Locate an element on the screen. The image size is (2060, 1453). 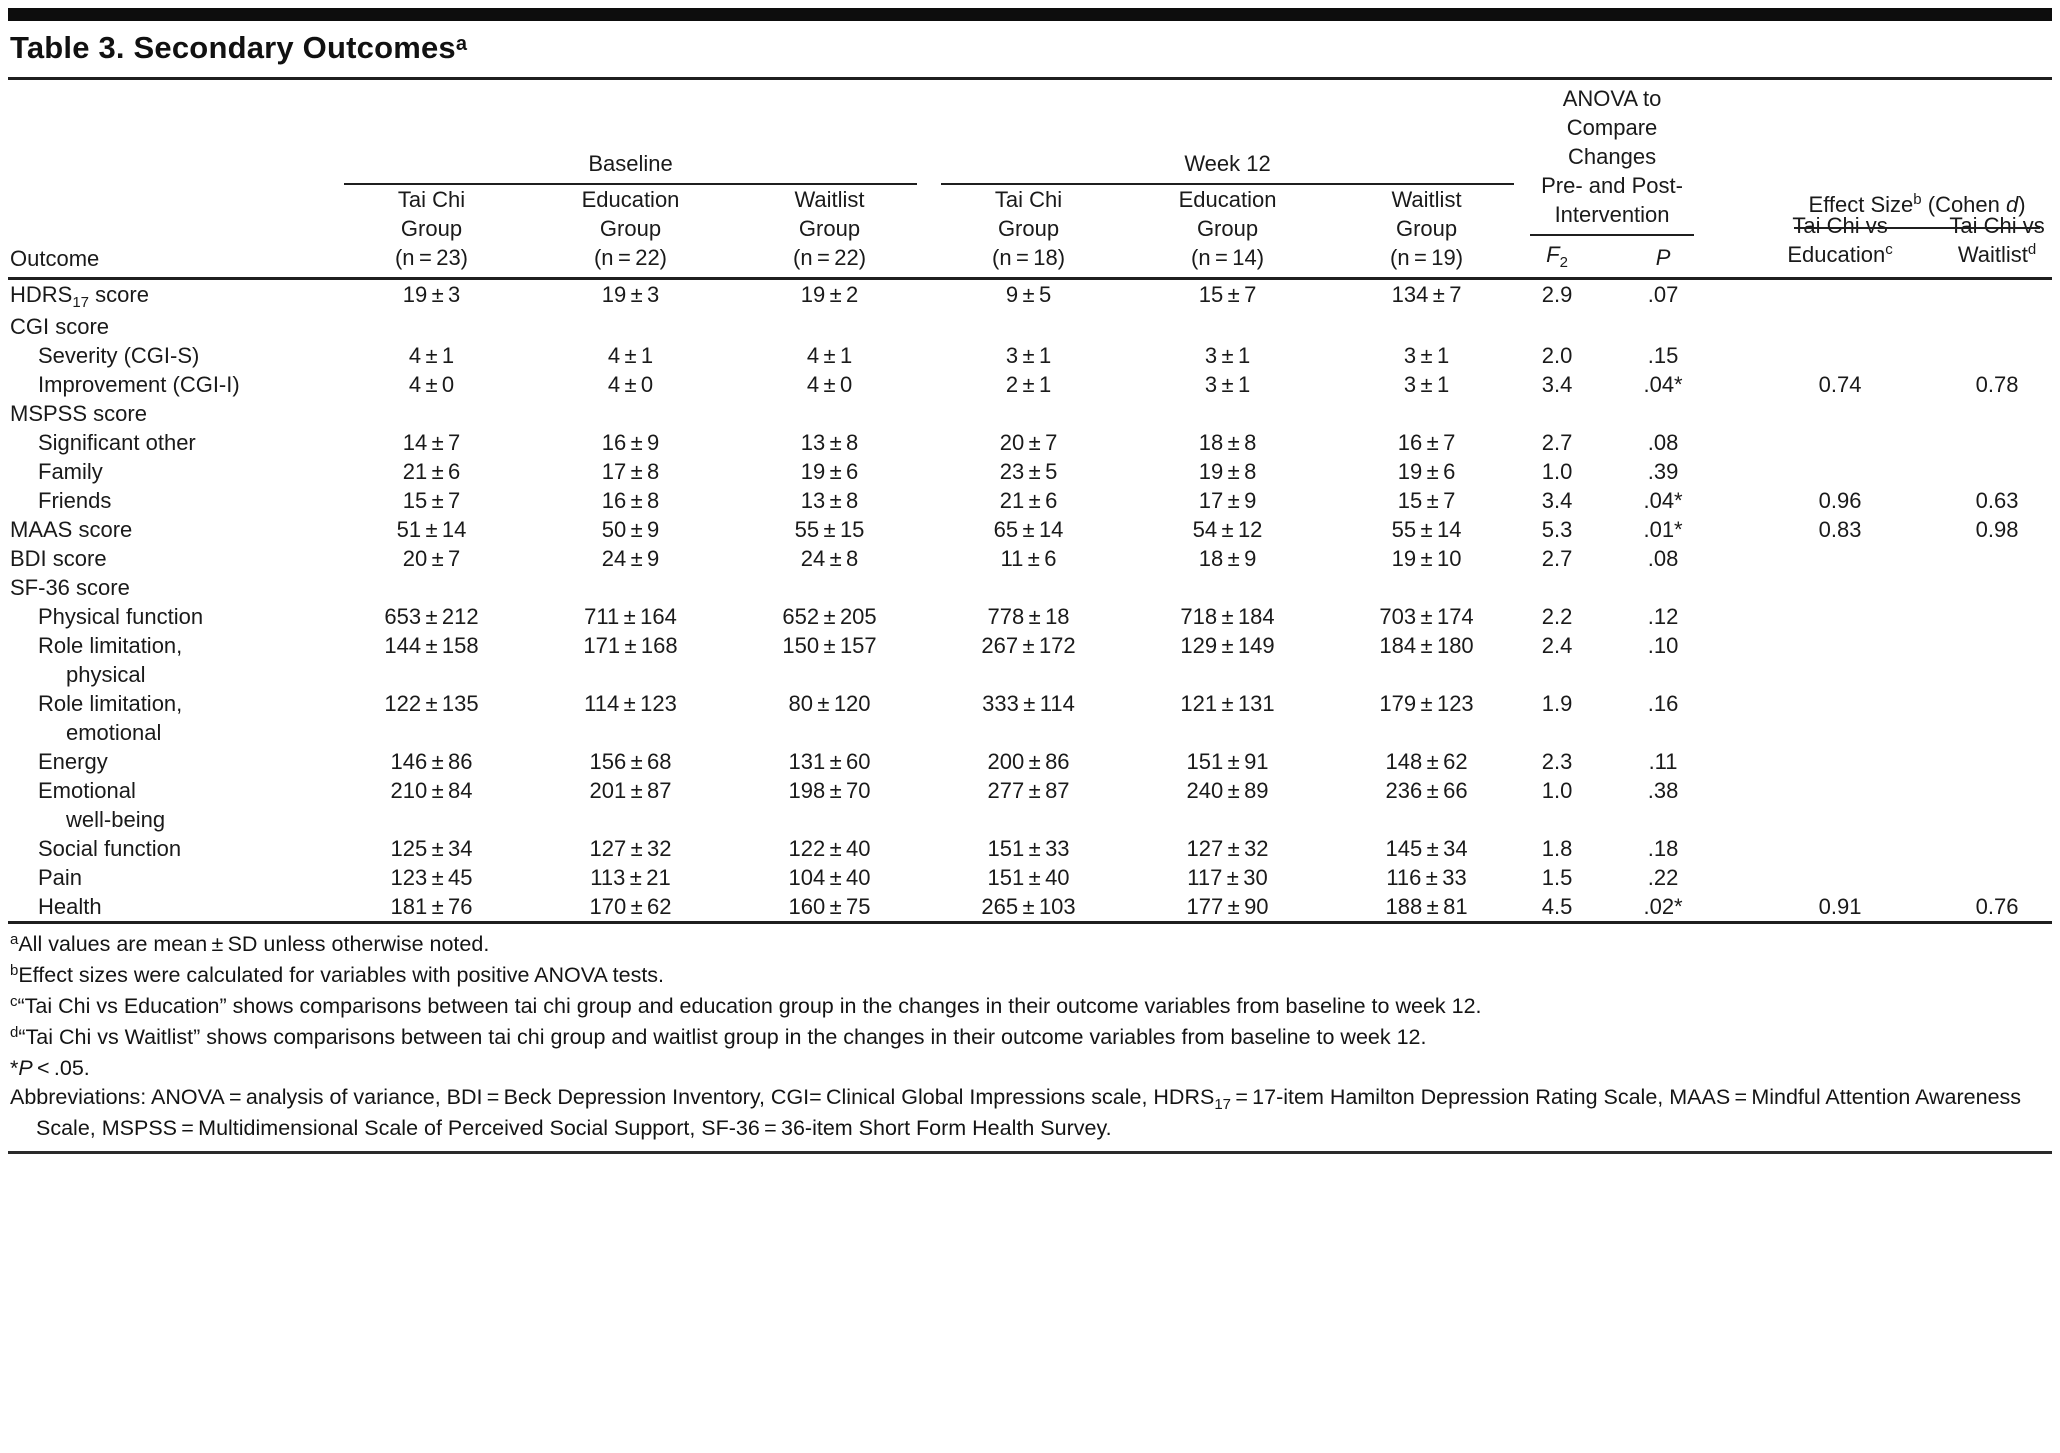
value-cell: 2.9 is located at coordinates (1557, 294).